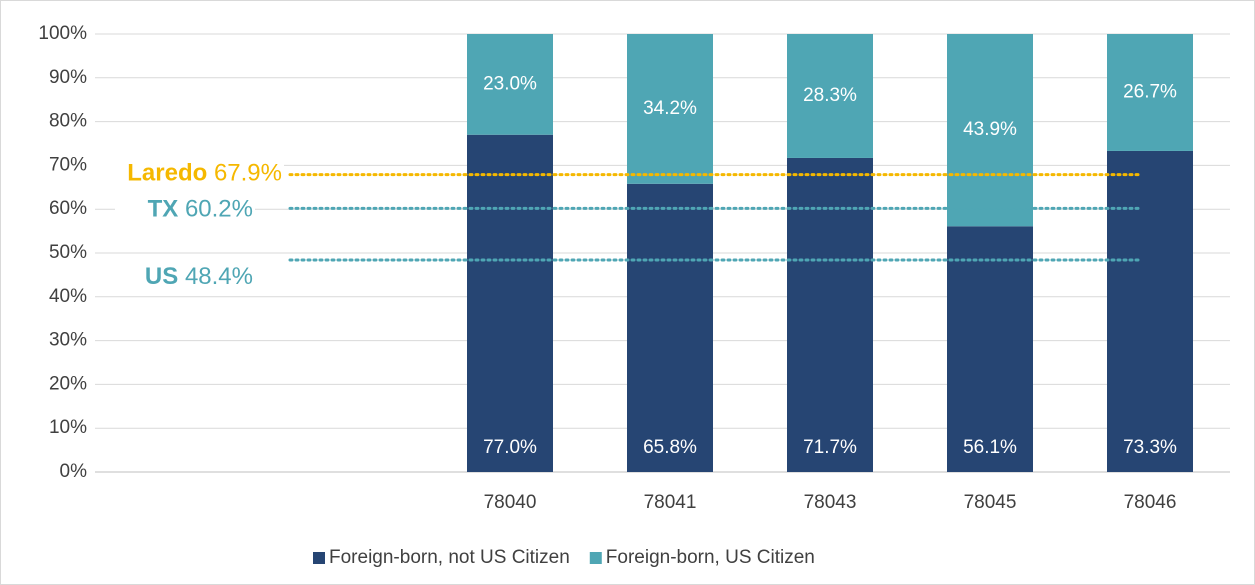 Image resolution: width=1255 pixels, height=585 pixels. Describe the element at coordinates (163, 209) in the screenshot. I see `reference-name: TX` at that location.